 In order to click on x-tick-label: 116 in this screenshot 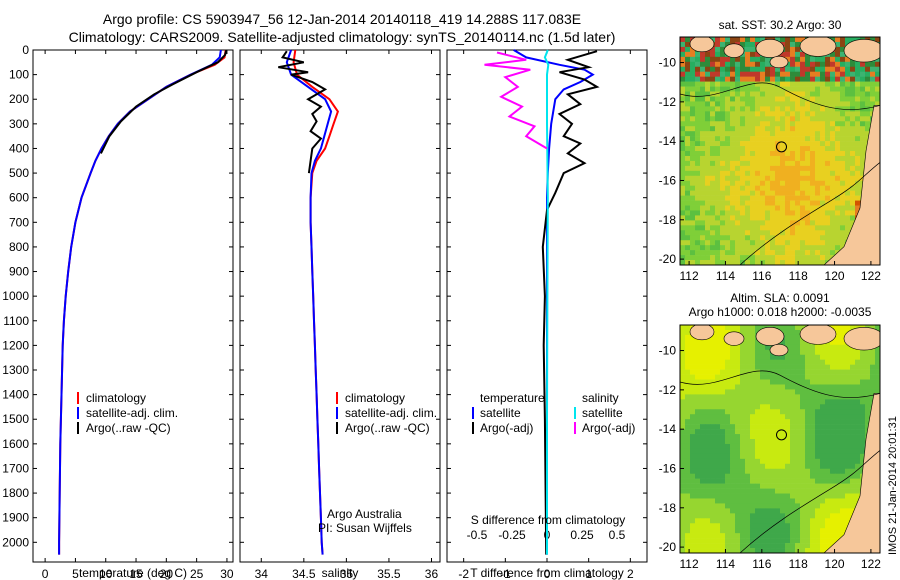, I will do `click(761, 564)`.